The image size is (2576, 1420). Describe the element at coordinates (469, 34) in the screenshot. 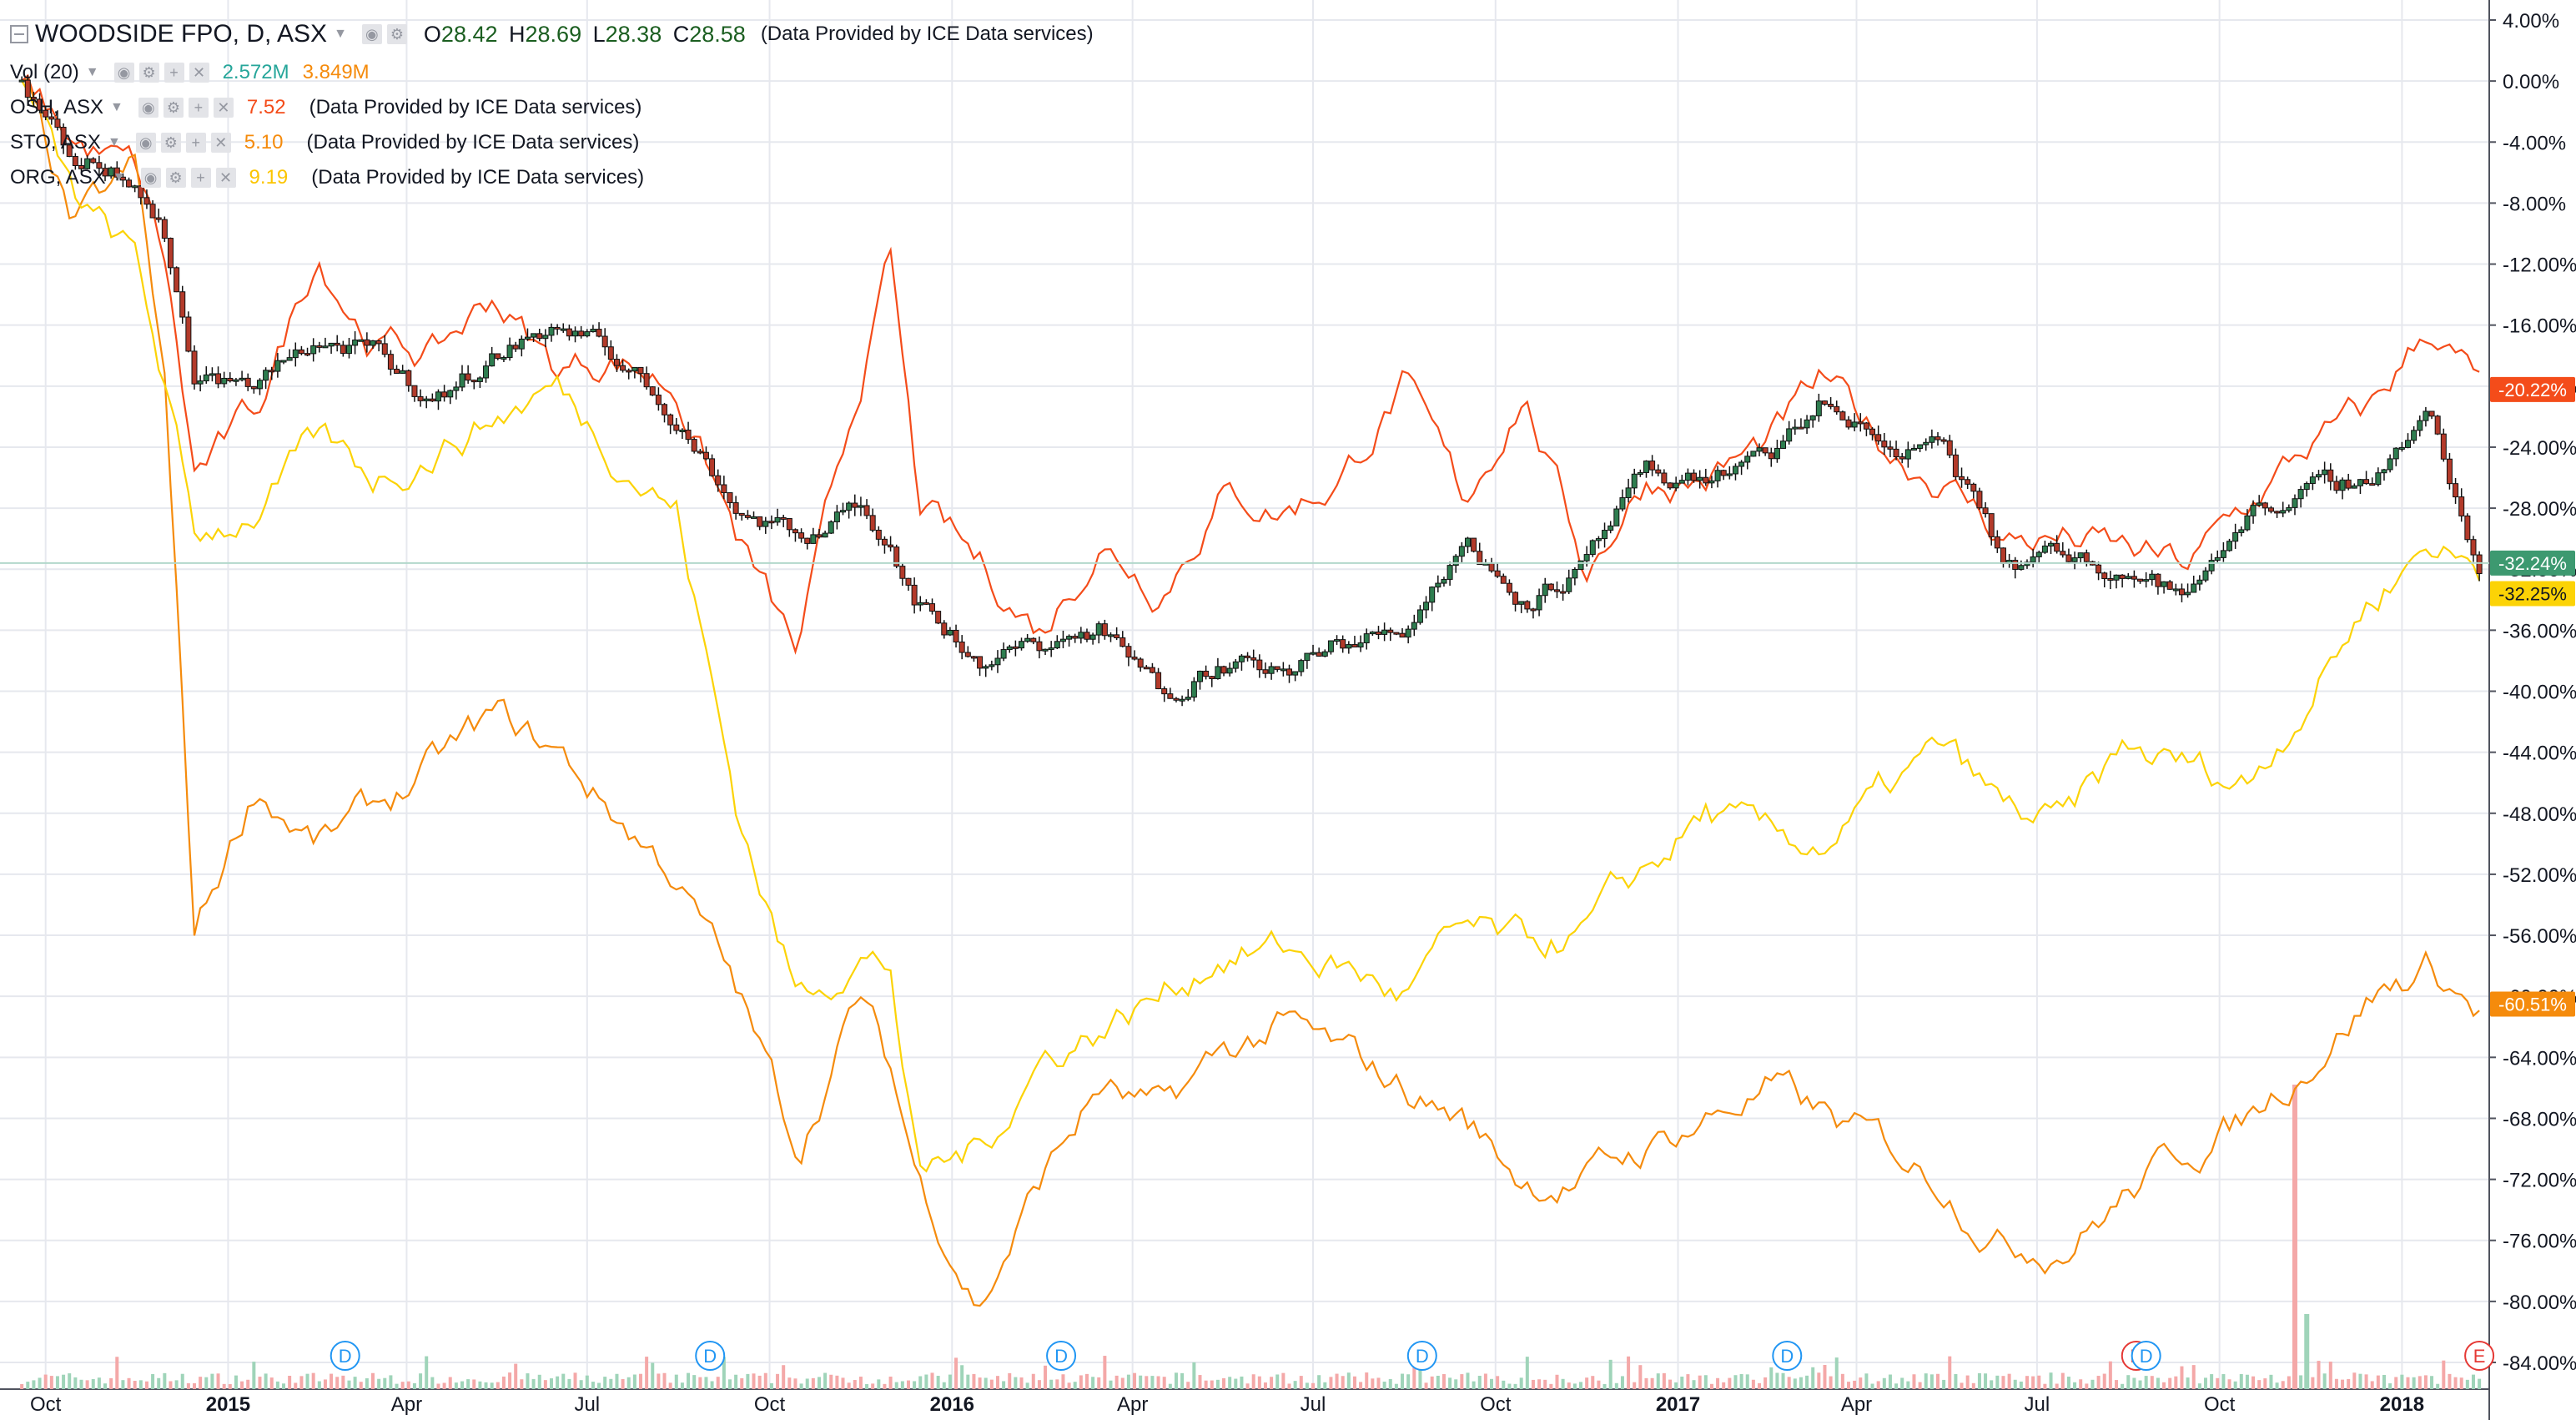

I see `open-value: 28.42` at that location.